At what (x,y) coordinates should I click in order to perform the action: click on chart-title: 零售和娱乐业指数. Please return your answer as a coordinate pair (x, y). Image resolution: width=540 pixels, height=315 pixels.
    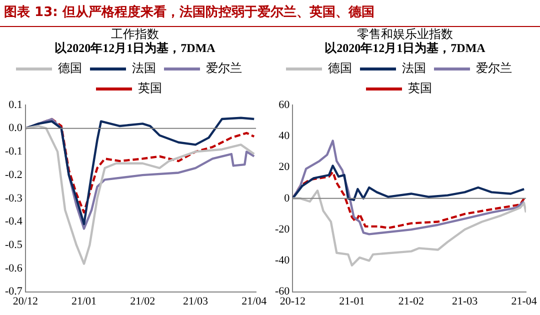
    Looking at the image, I should click on (405, 34).